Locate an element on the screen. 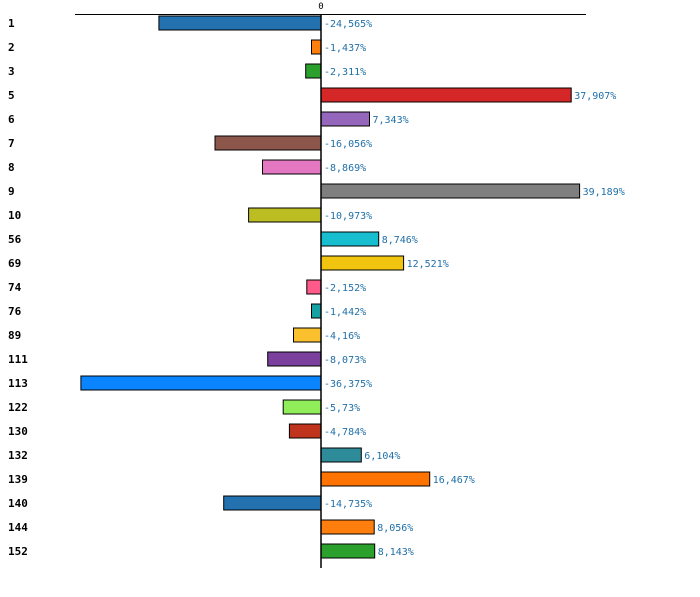  category-label-113: 113 is located at coordinates (18, 383).